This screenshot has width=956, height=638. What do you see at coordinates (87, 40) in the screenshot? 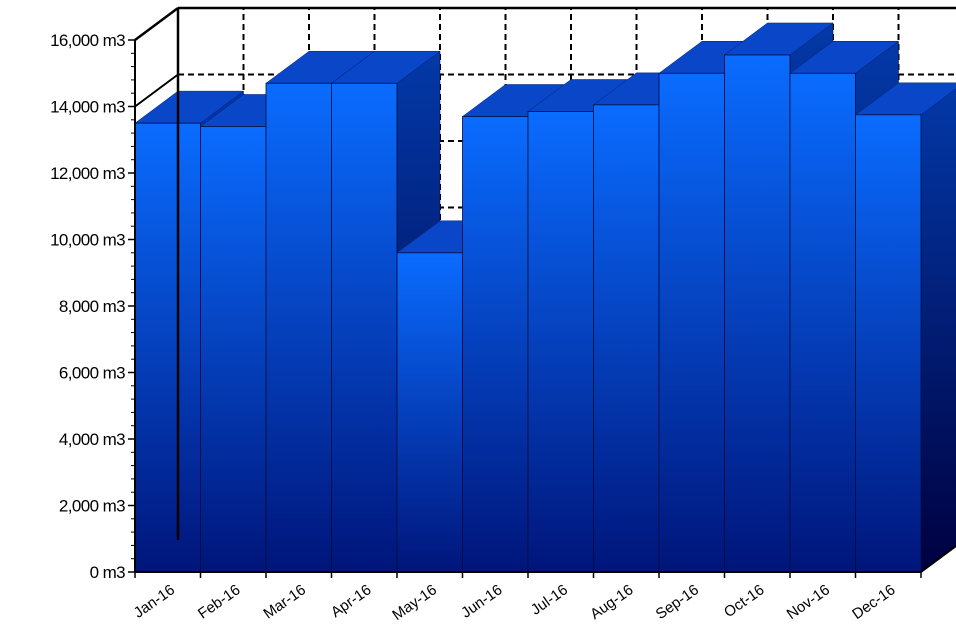
I see `y-tick-label: 16,000 m3` at bounding box center [87, 40].